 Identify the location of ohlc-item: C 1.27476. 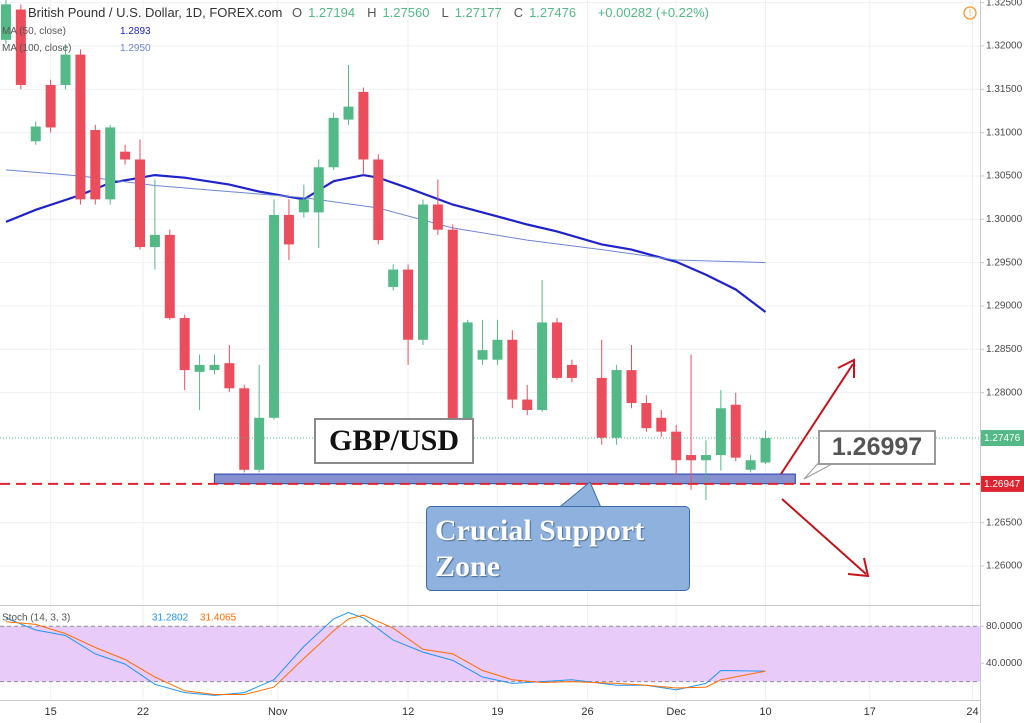
(548, 12).